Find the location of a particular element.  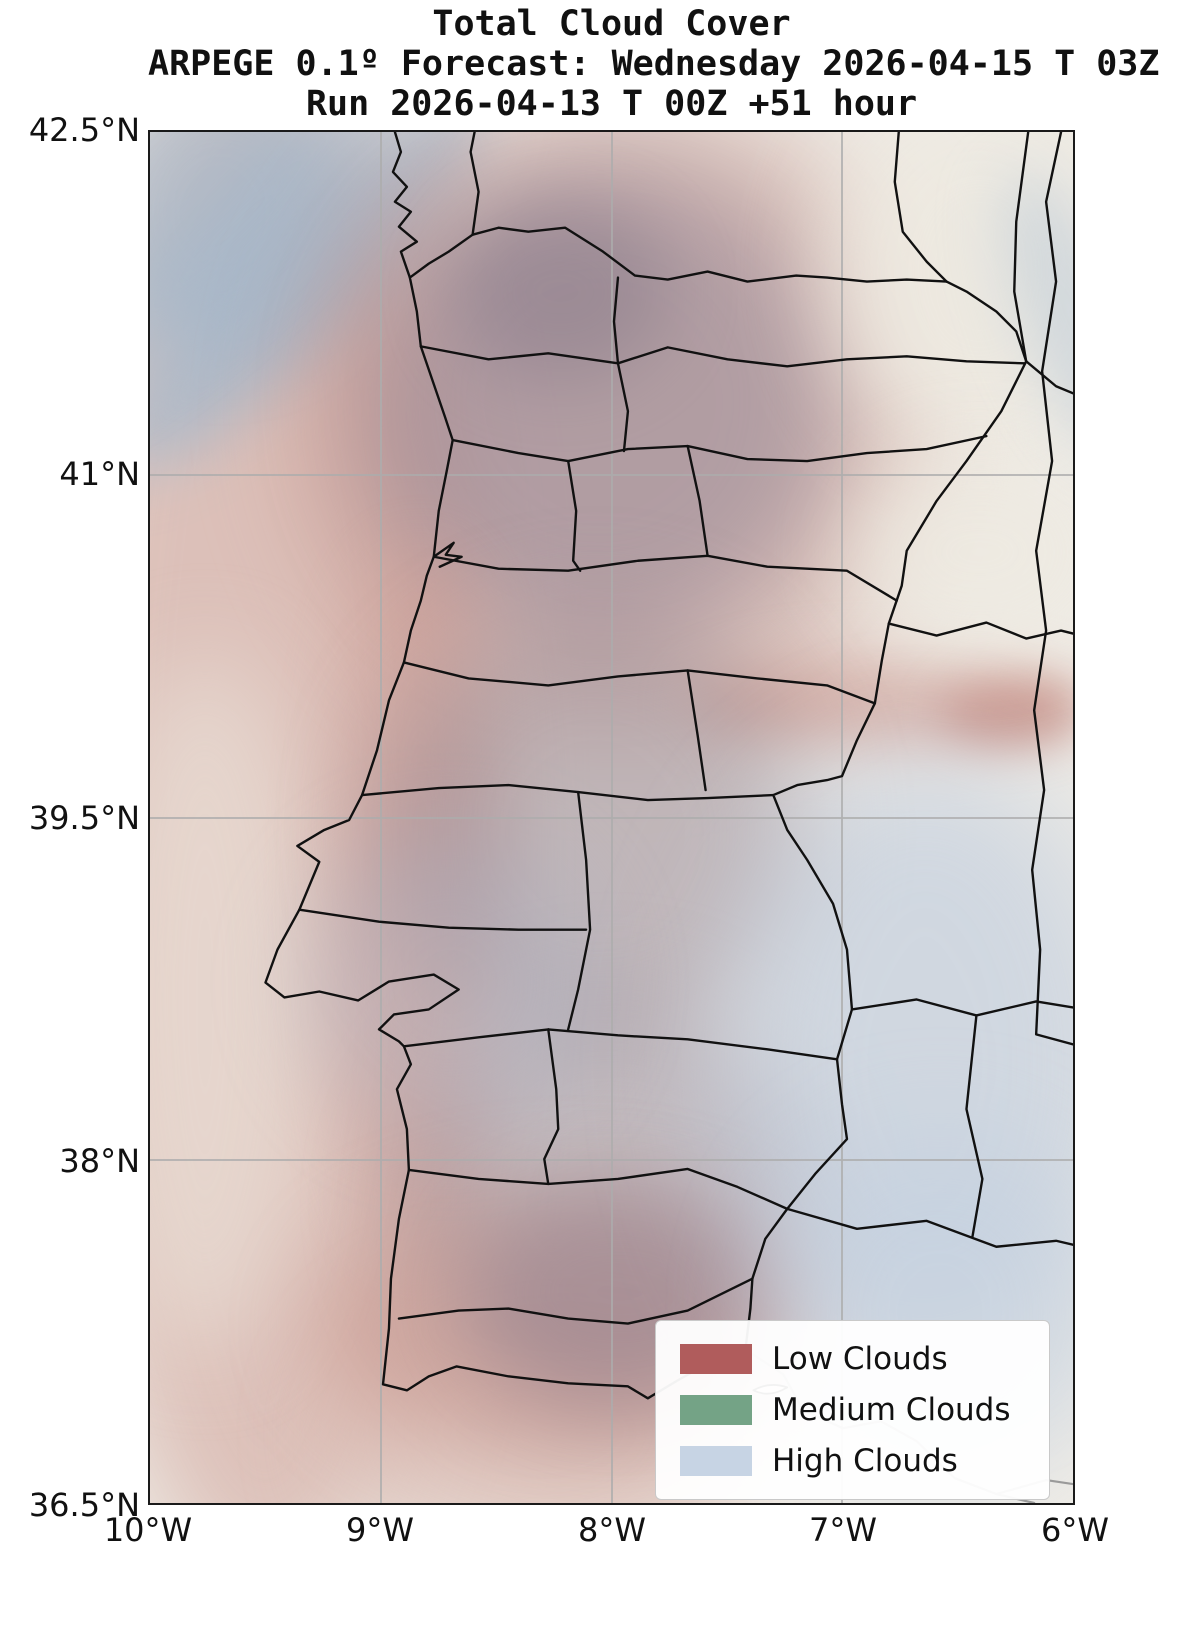

legend: Low Clouds Medium Clouds High Clouds is located at coordinates (852, 1410).